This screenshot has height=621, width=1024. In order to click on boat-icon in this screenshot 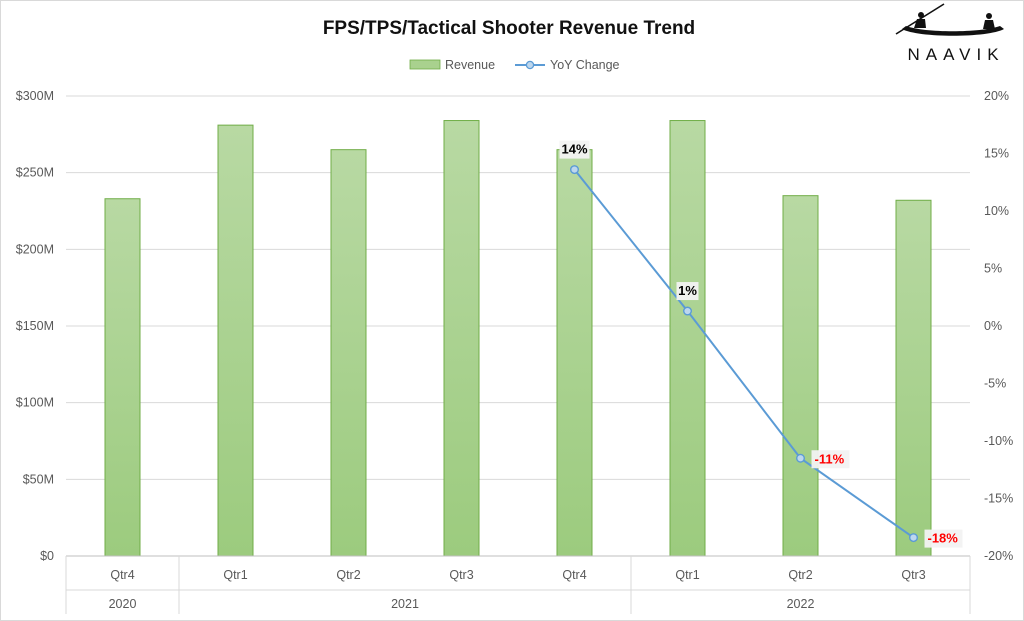, I will do `click(949, 19)`.